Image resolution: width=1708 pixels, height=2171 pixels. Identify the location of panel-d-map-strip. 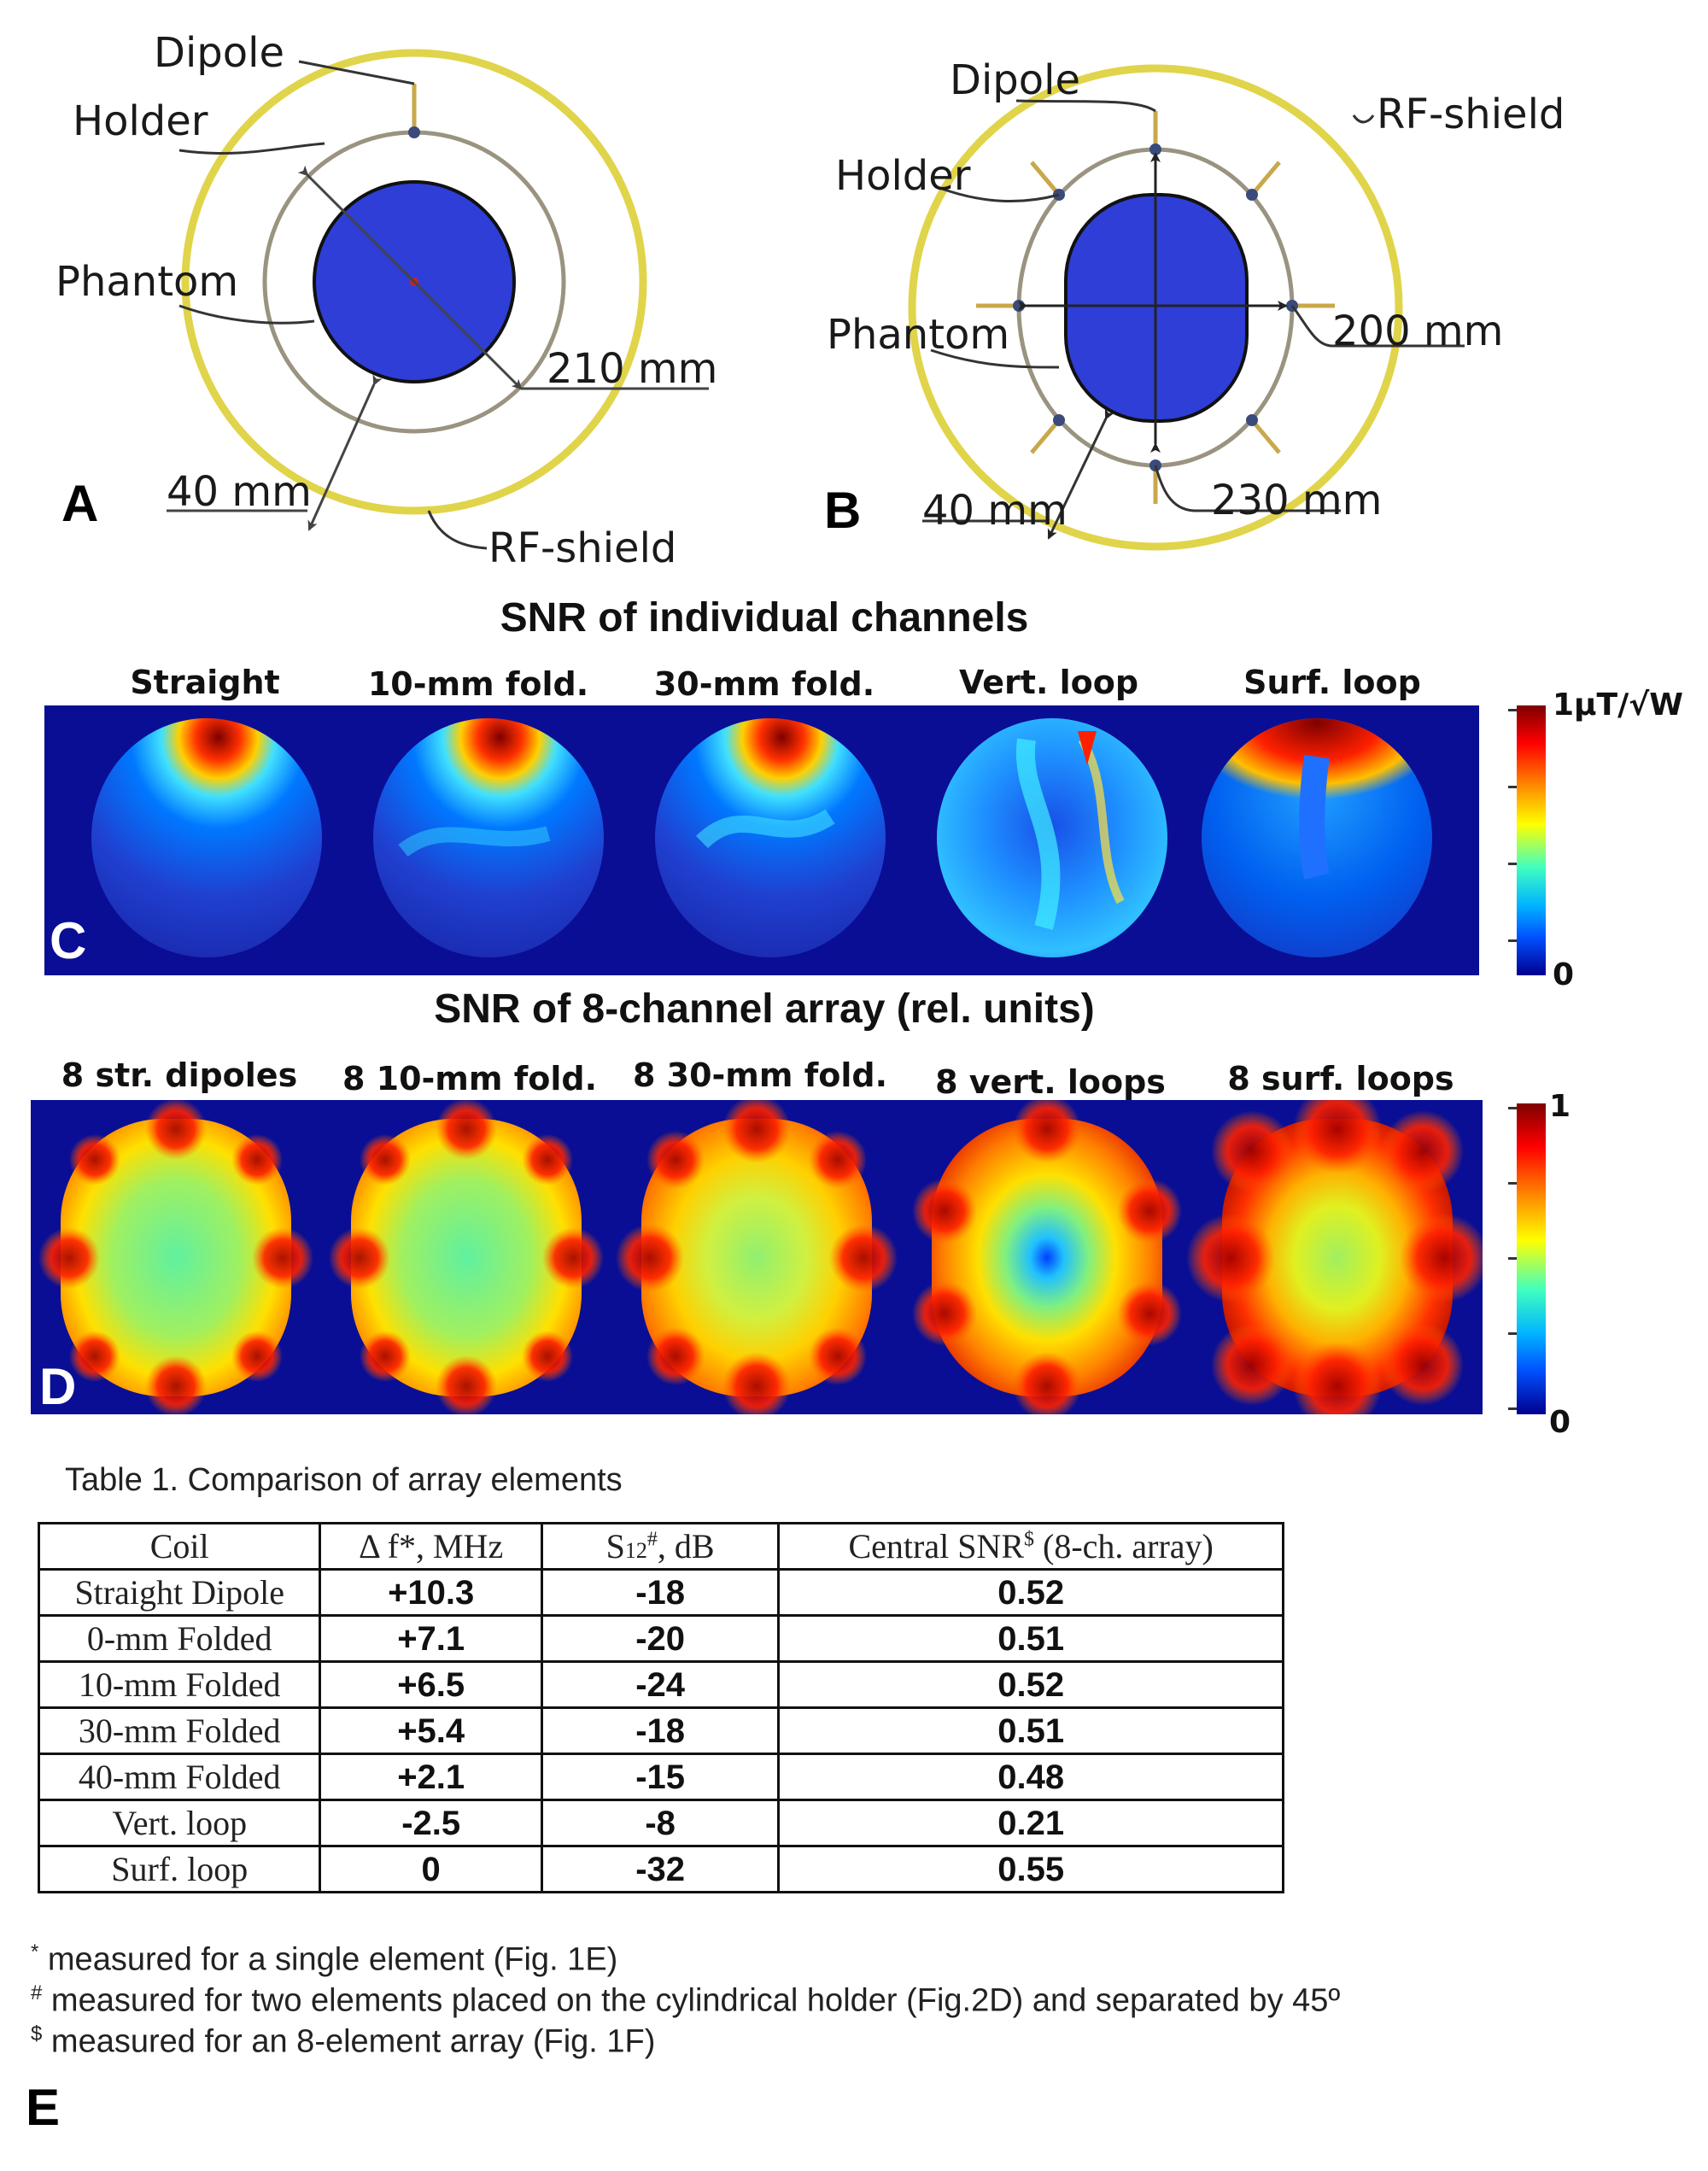
(760, 1258).